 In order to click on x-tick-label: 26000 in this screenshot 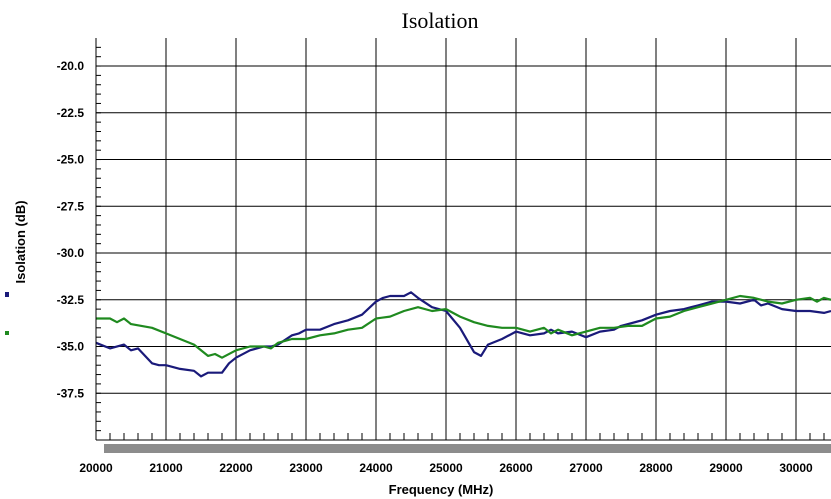, I will do `click(516, 468)`.